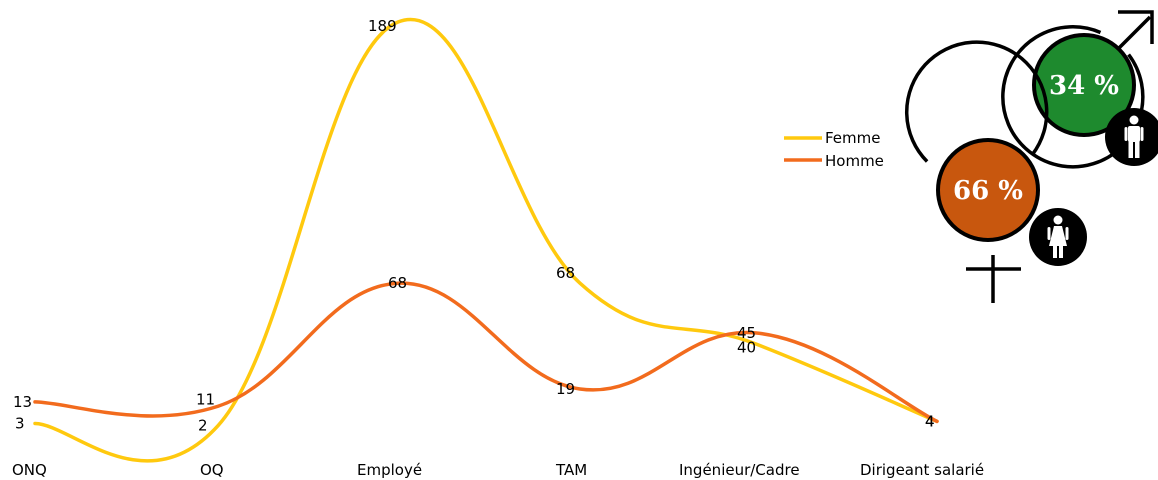 The image size is (1158, 480). I want to click on legend-label-femme: Femme, so click(853, 138).